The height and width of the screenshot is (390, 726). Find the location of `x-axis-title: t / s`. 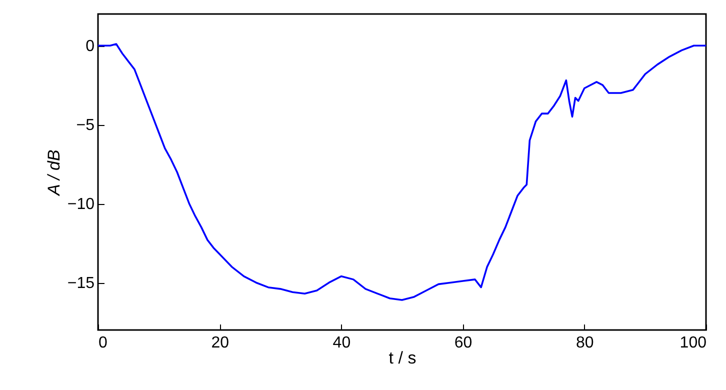

x-axis-title: t / s is located at coordinates (402, 358).